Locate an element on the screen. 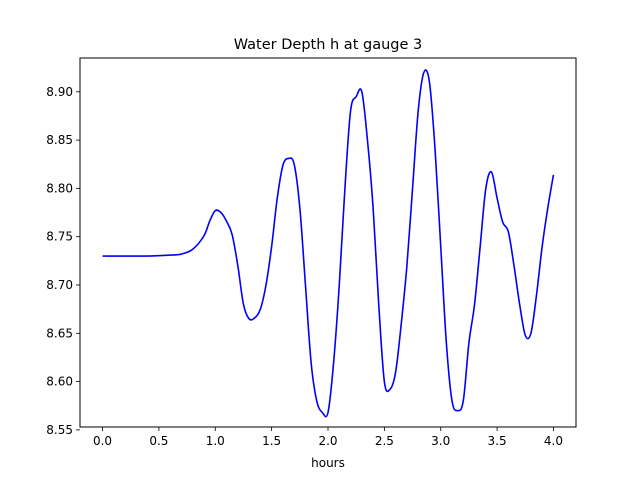 This screenshot has width=640, height=480. y-tick-label: 8.70 is located at coordinates (59, 285).